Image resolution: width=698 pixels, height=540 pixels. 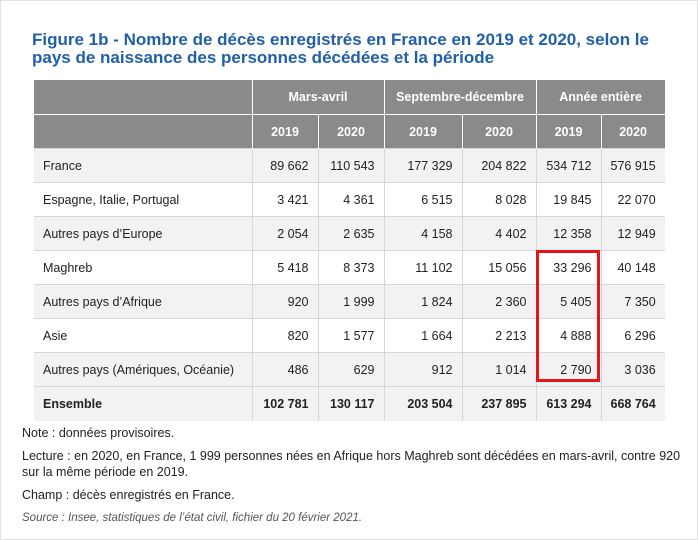 I want to click on table-cell: 15 056, so click(x=498, y=267).